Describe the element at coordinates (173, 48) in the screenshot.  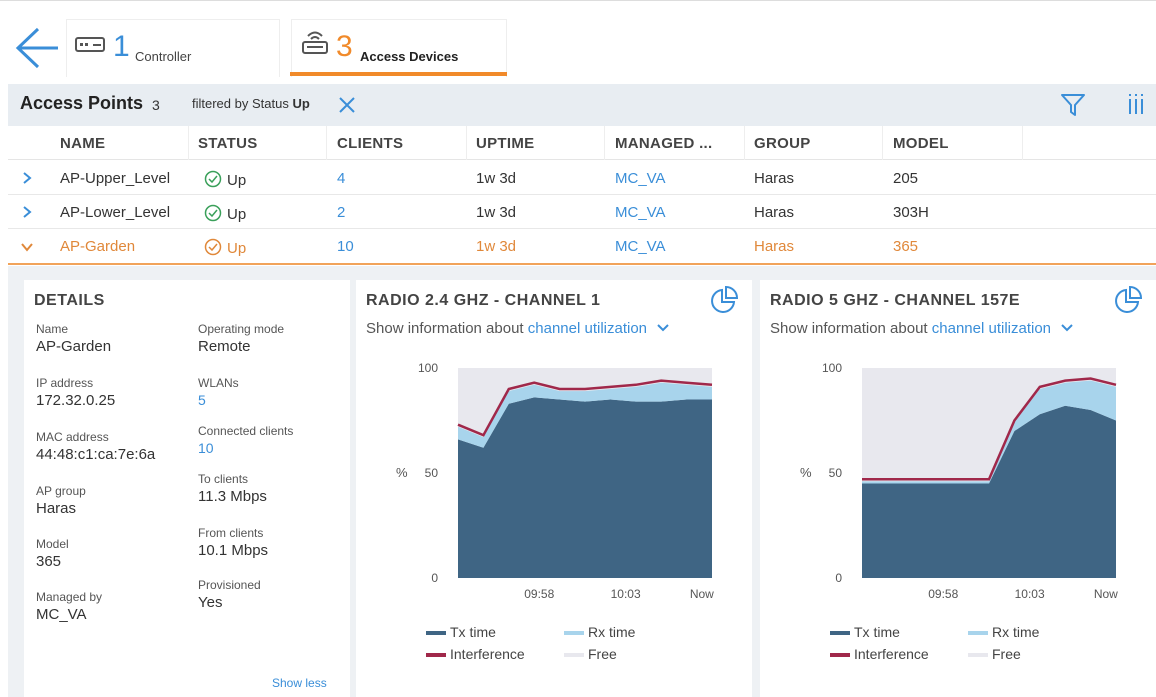
I see `tab-controller: 1 Controller` at that location.